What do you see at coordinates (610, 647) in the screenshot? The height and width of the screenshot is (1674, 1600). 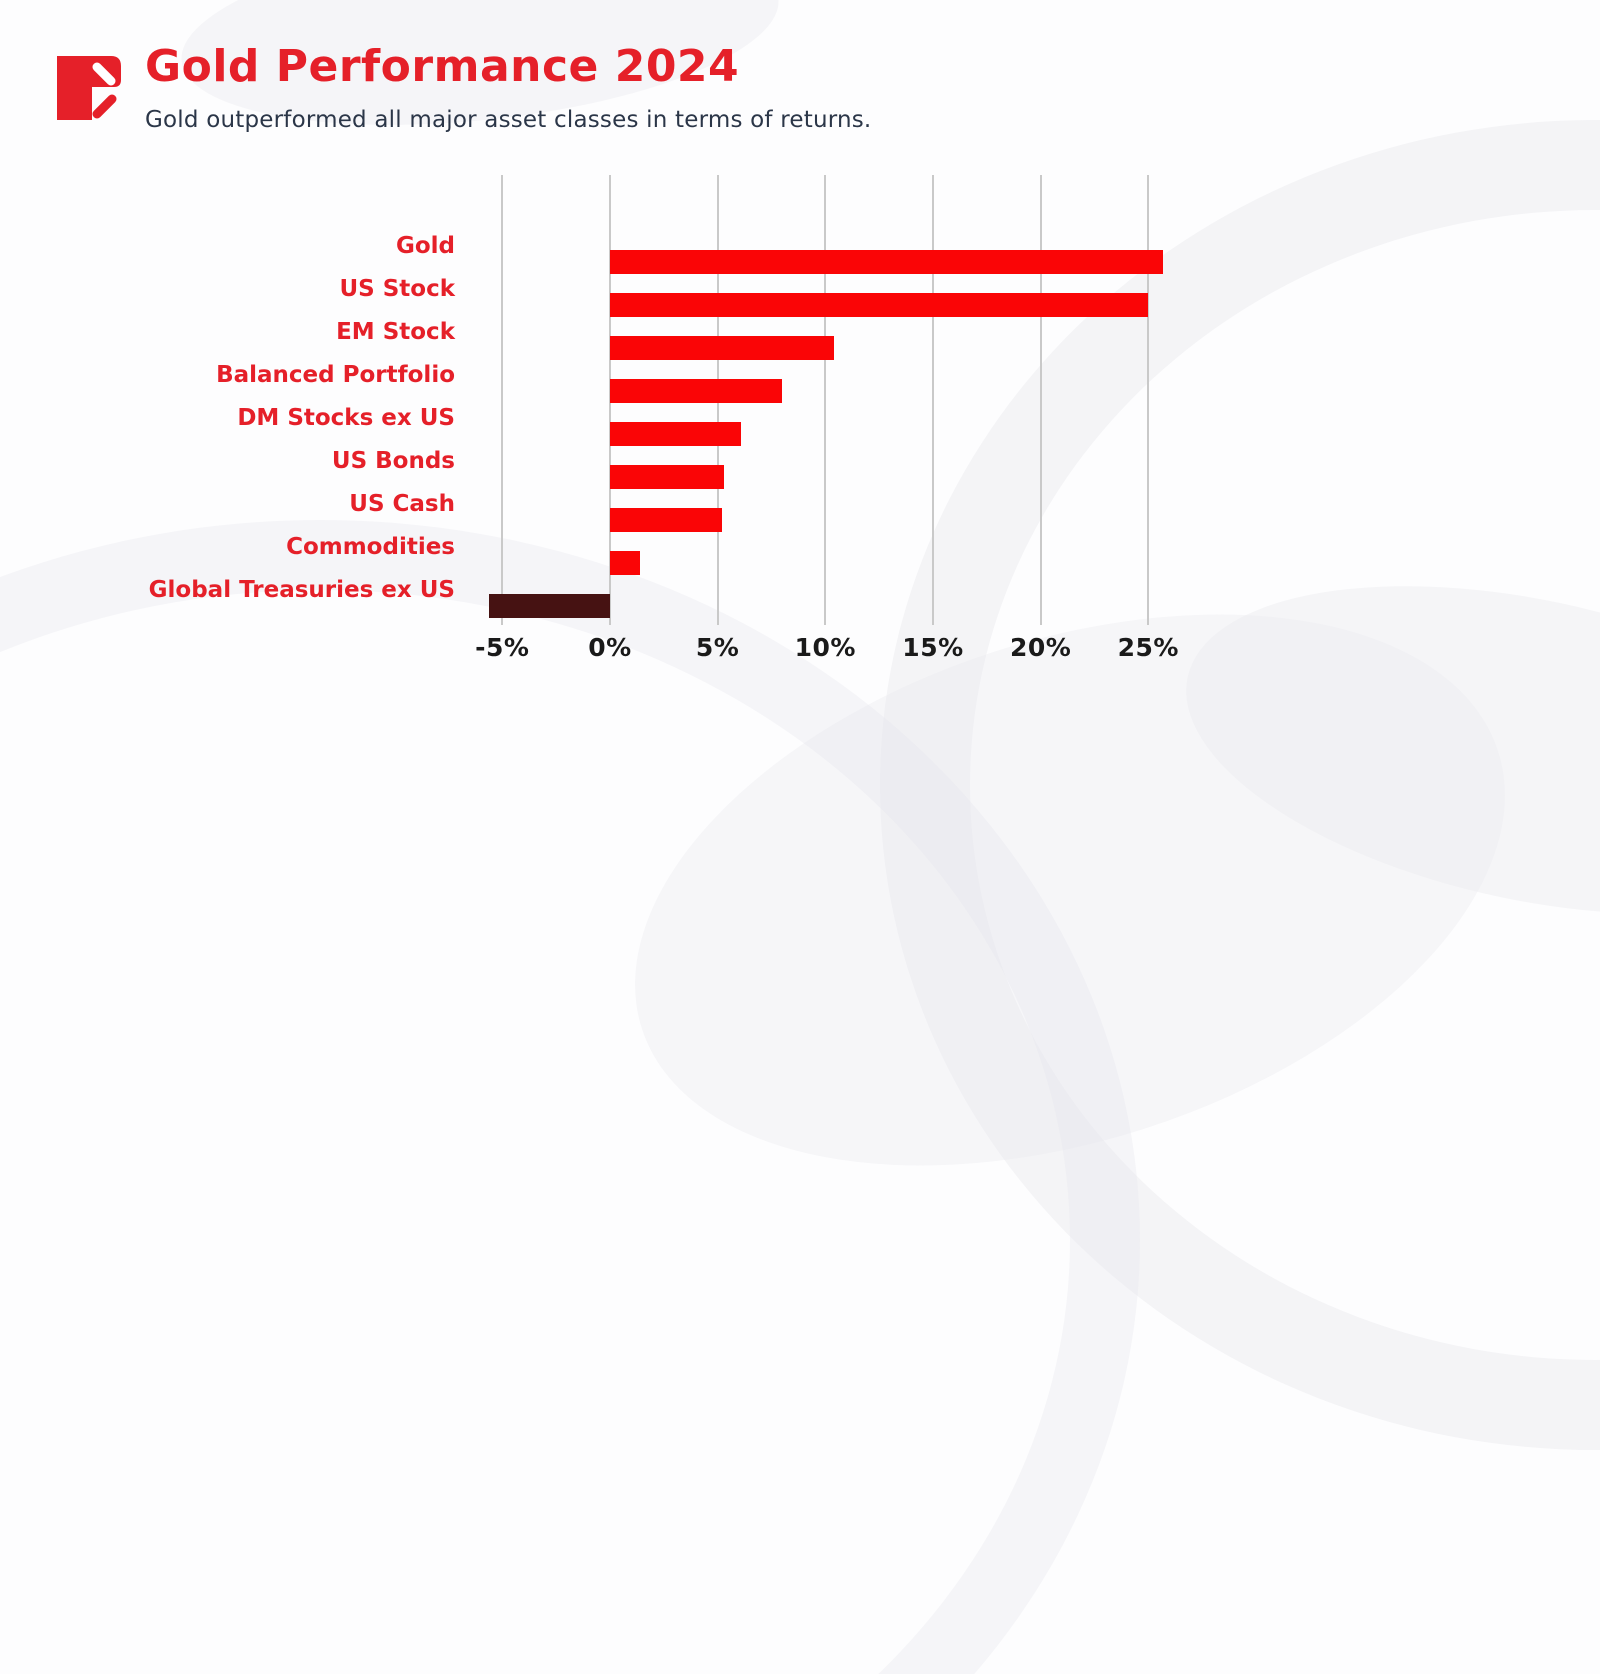 I see `axis-tick-label: 0%` at bounding box center [610, 647].